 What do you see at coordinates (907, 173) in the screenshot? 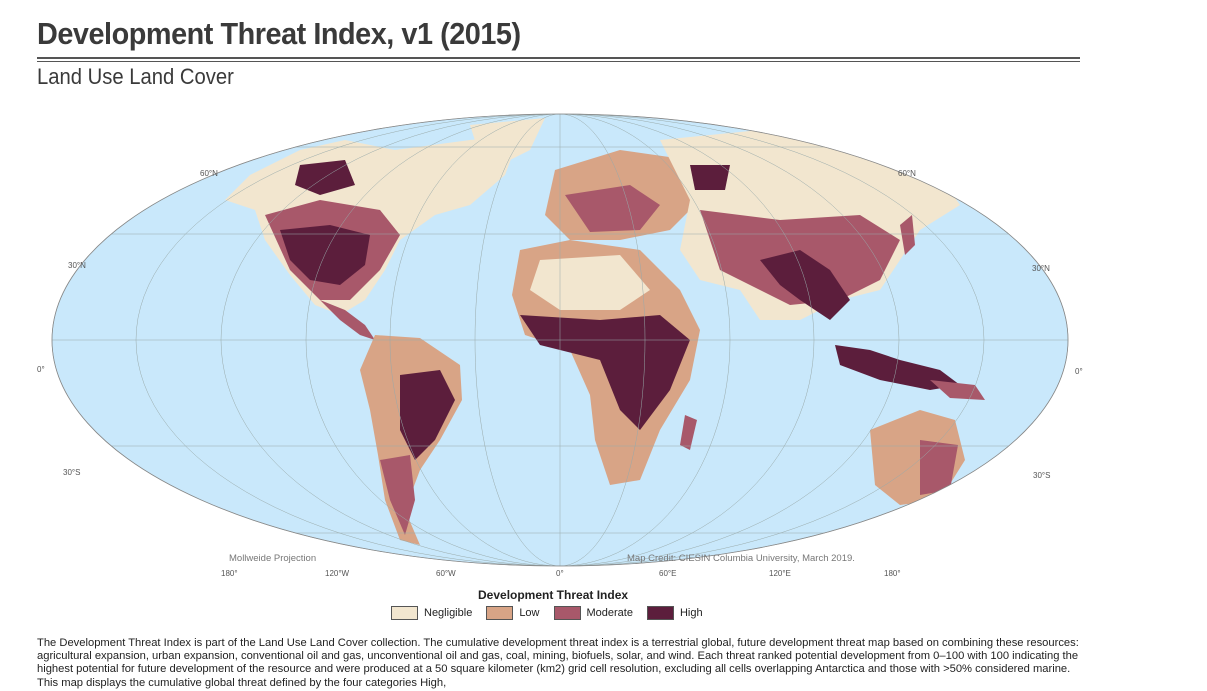
I see `lat-label-60n-right: 60°N` at bounding box center [907, 173].